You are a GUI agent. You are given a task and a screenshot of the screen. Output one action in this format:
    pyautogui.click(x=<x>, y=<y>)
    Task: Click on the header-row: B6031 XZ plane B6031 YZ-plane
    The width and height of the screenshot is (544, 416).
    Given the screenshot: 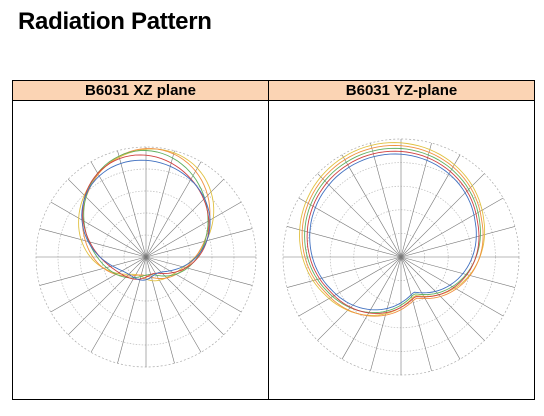 What is the action you would take?
    pyautogui.click(x=273, y=90)
    